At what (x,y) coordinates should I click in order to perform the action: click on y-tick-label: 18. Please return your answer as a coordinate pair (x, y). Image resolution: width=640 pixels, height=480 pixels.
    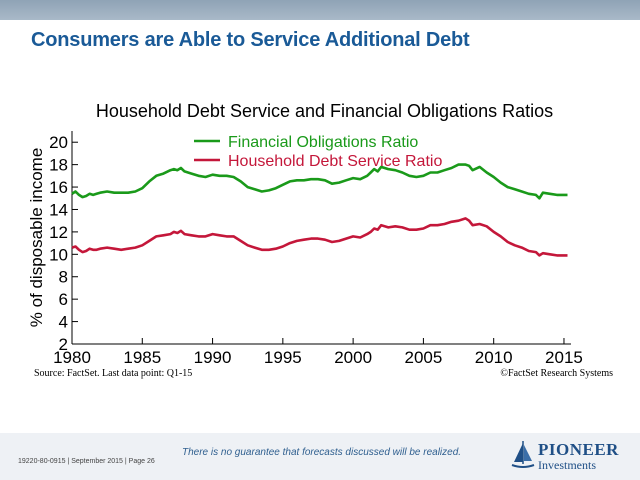
    Looking at the image, I should click on (58, 165).